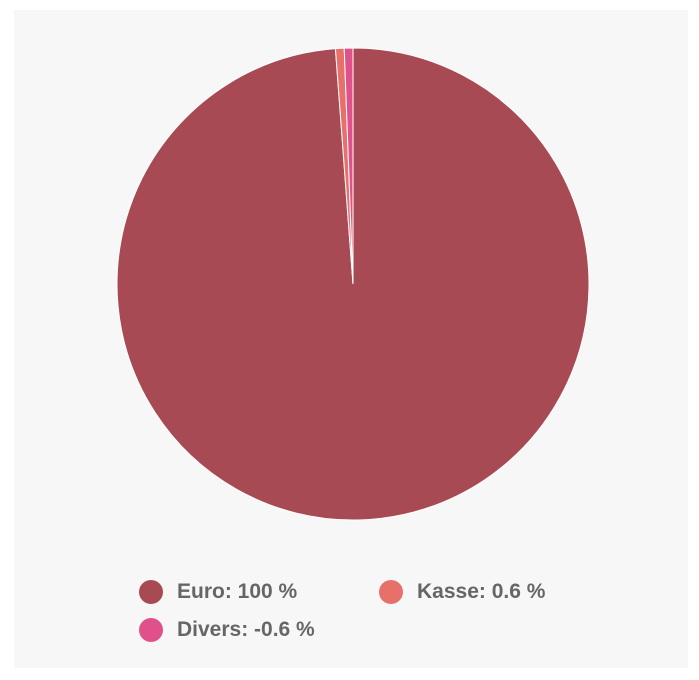  I want to click on legend-item-euro: Euro: 100 %, so click(218, 592).